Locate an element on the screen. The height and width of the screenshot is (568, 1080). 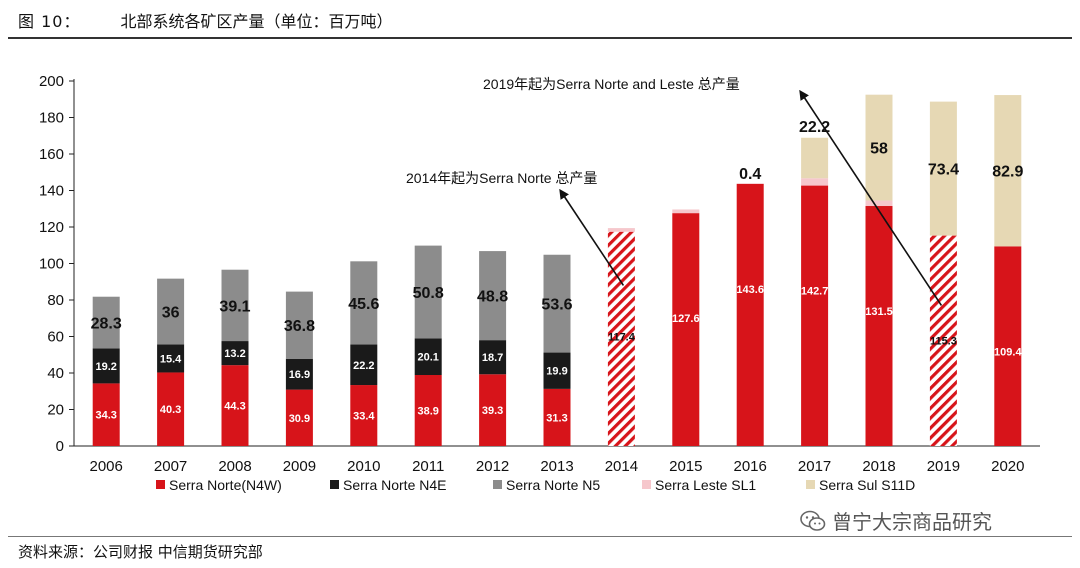
x-tick-label: 2009 is located at coordinates (299, 466).